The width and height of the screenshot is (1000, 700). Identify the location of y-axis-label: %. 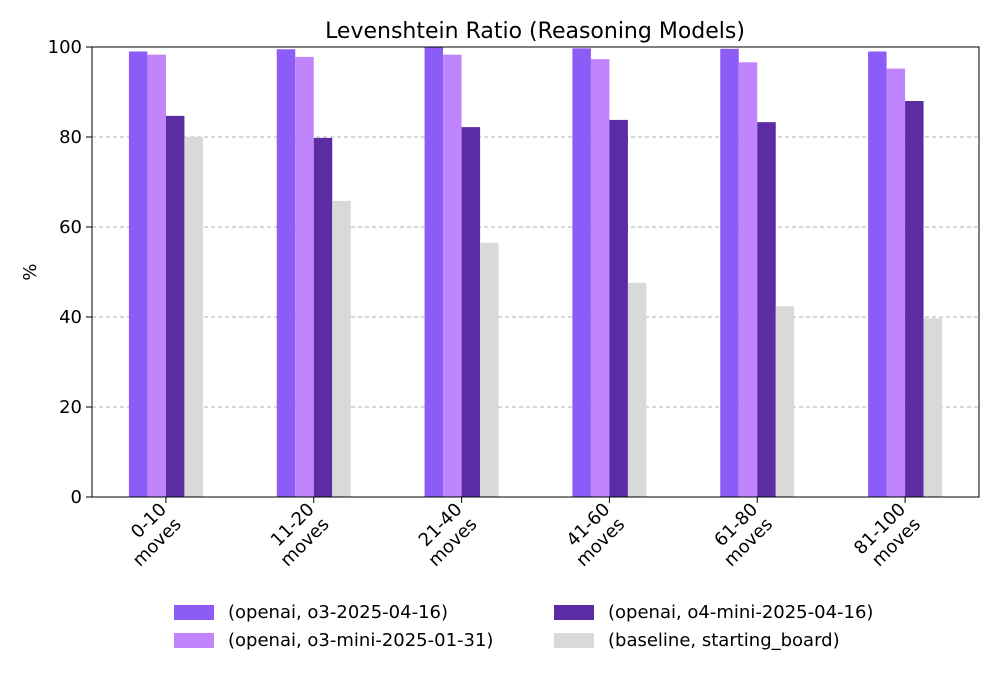
(30, 271).